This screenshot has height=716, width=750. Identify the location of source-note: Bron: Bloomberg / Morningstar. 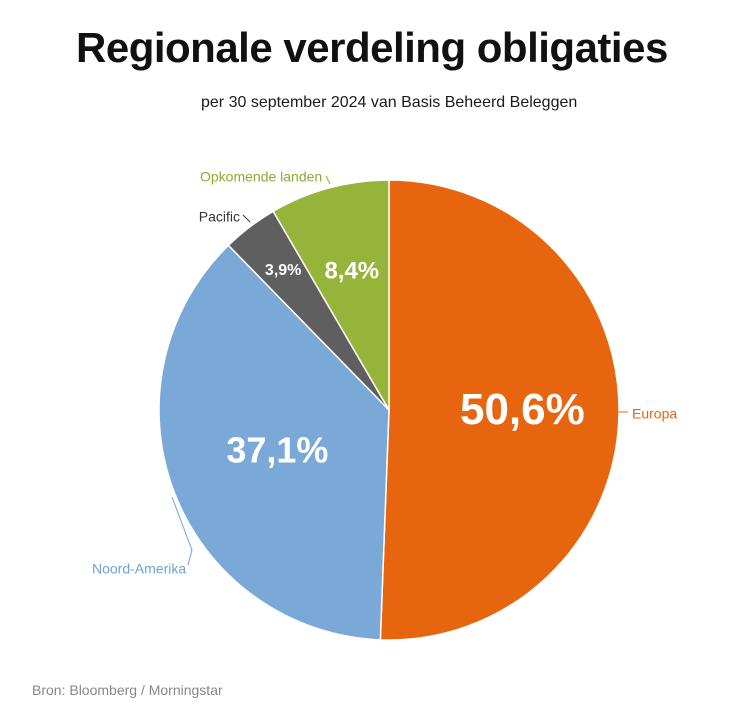
(127, 690).